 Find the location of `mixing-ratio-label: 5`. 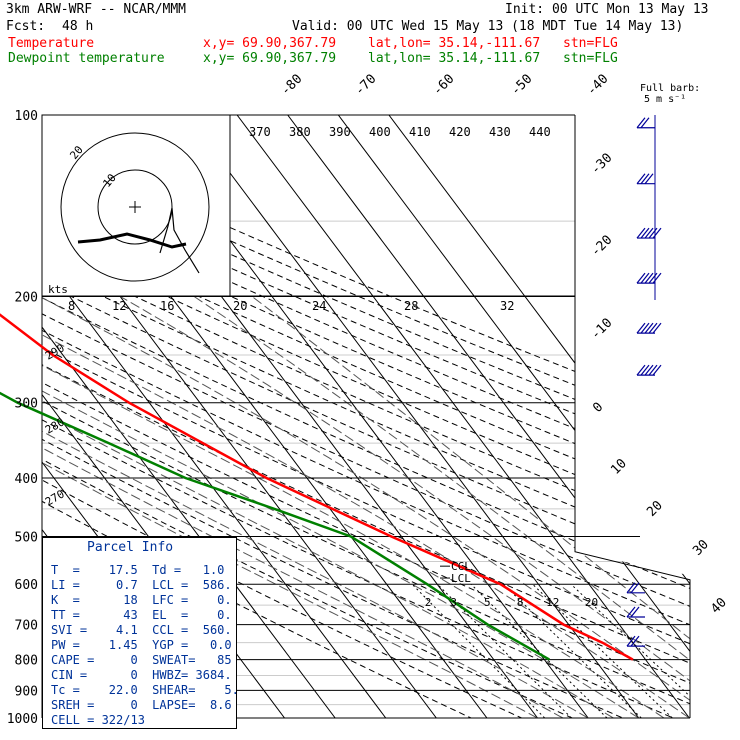

mixing-ratio-label: 5 is located at coordinates (487, 602).